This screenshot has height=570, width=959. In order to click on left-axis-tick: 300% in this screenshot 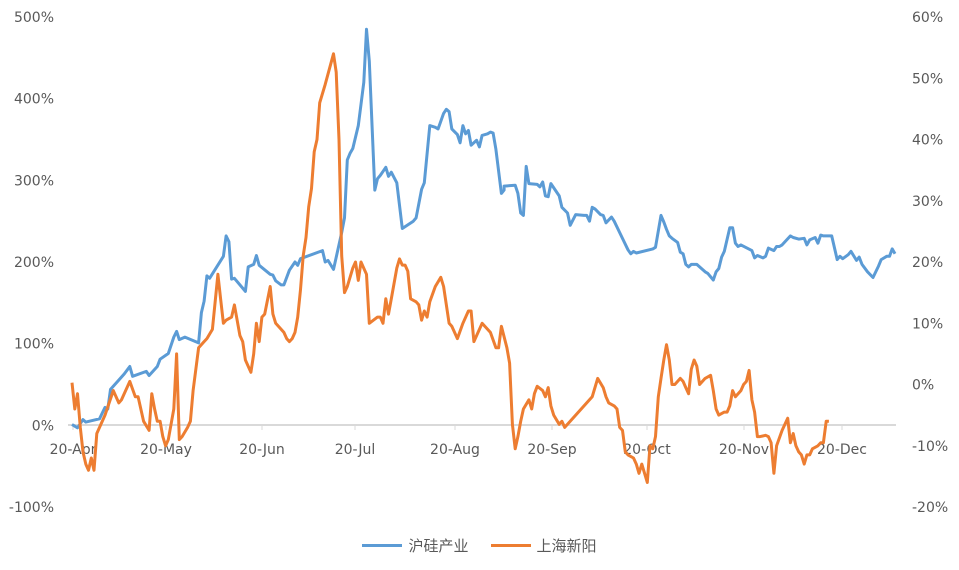, I will do `click(34, 181)`.